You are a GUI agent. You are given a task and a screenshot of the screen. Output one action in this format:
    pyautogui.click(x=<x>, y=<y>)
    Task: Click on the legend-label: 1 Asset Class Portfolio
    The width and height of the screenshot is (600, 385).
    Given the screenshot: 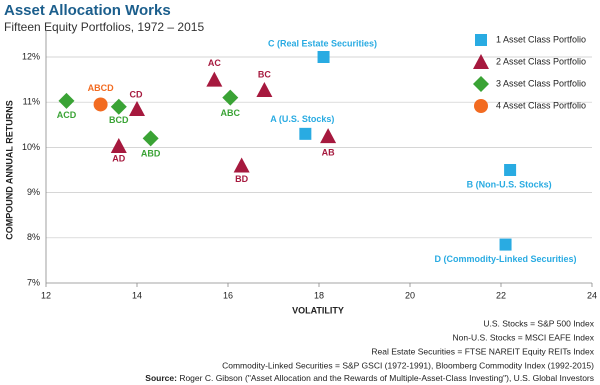 What is the action you would take?
    pyautogui.click(x=541, y=39)
    